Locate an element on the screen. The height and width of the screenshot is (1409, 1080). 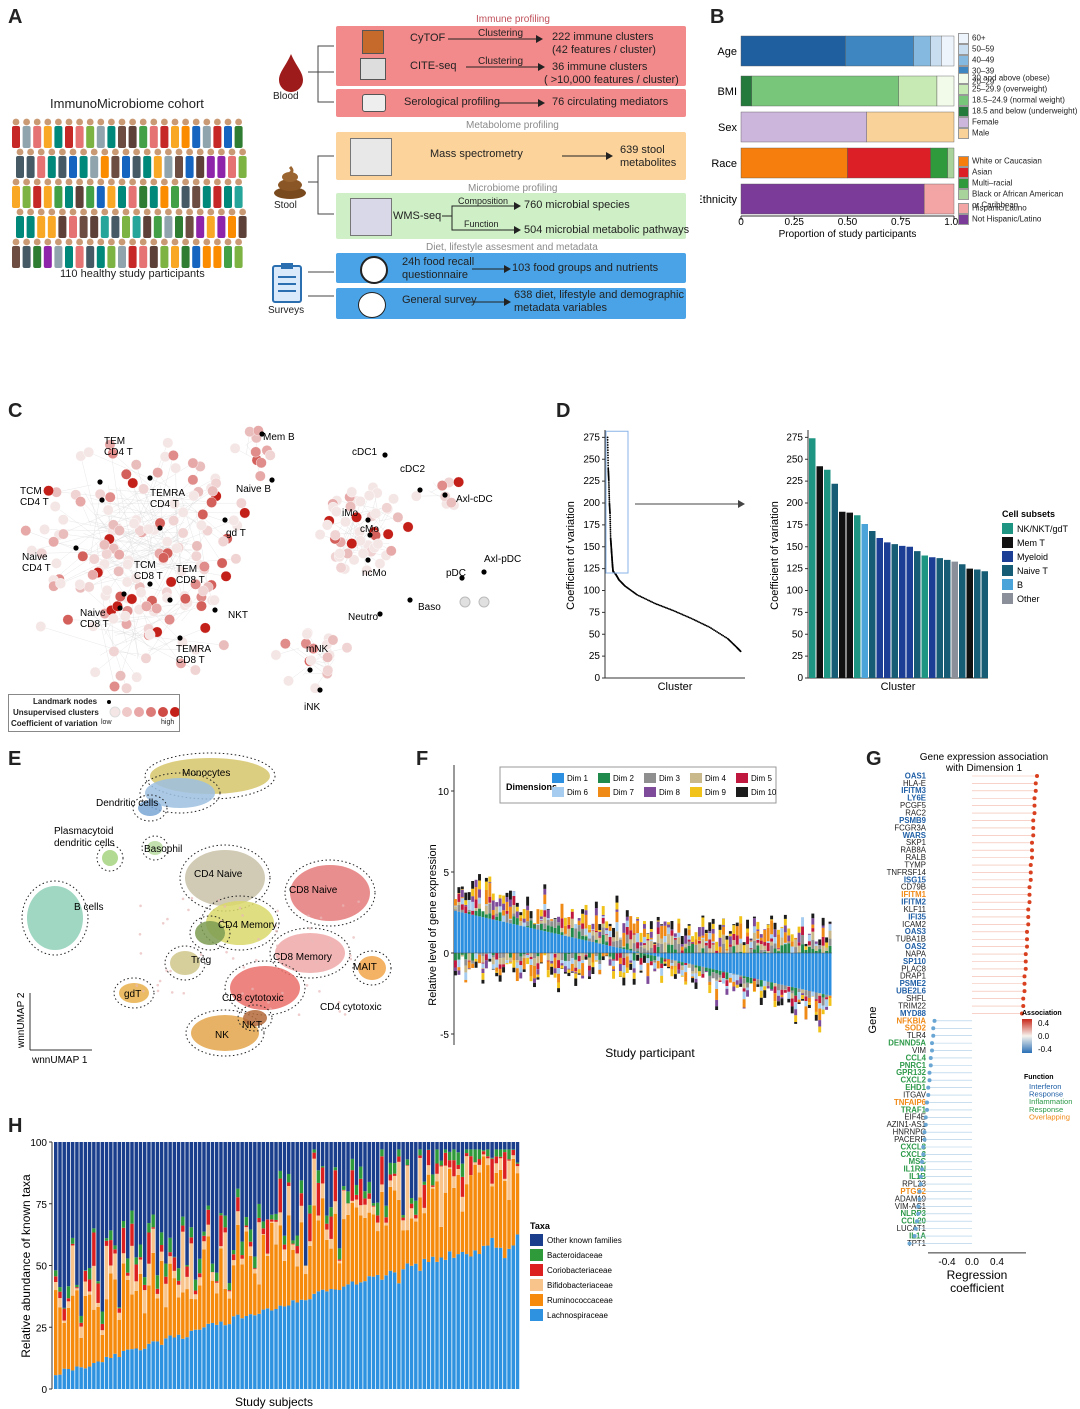
dim-label: Dim 5 is located at coordinates (761, 778).